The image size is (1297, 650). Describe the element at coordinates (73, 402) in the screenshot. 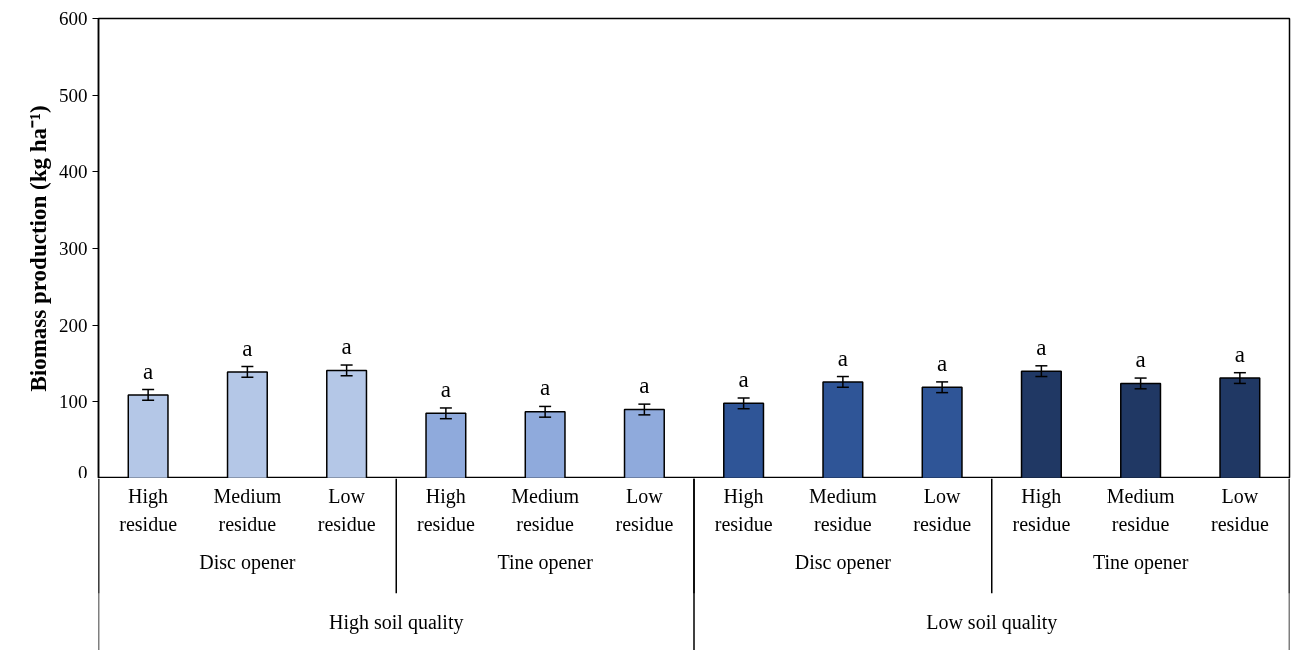

I see `y-tick-label: 100` at that location.